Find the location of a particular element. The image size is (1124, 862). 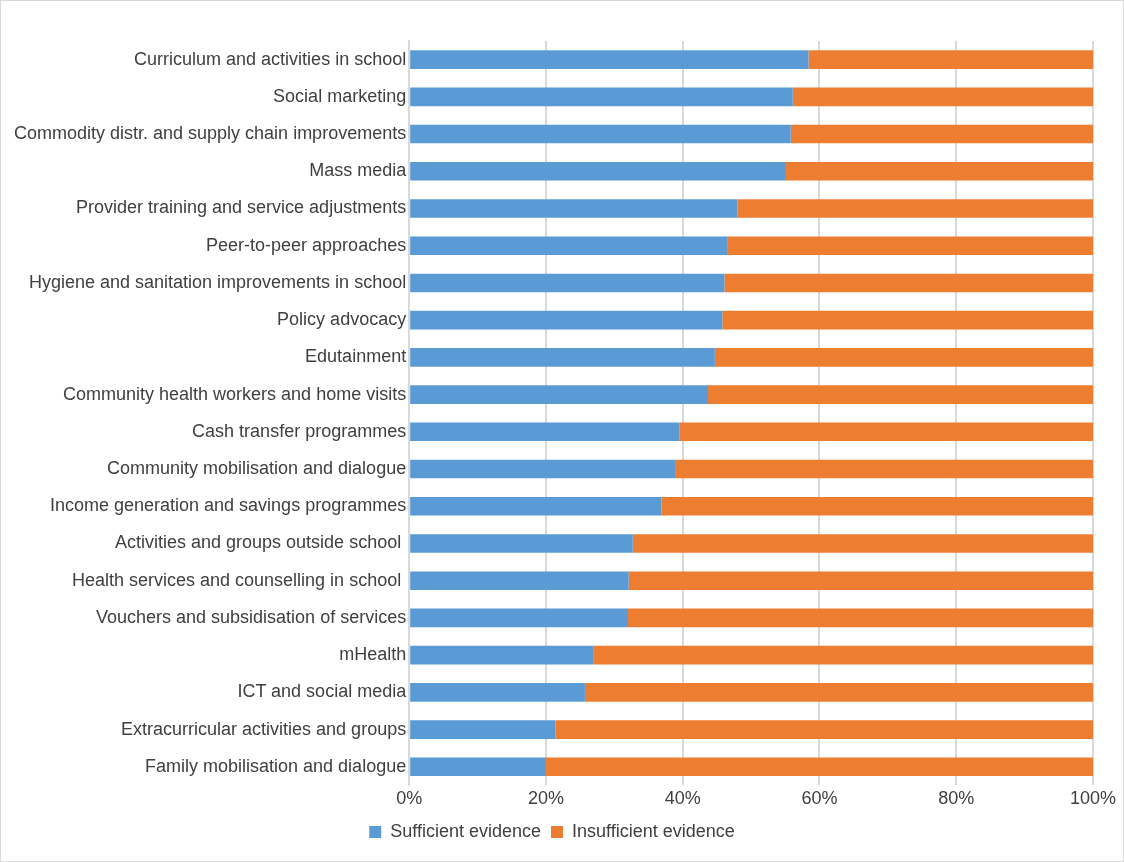

y-tick-label: Mass media is located at coordinates (358, 170).